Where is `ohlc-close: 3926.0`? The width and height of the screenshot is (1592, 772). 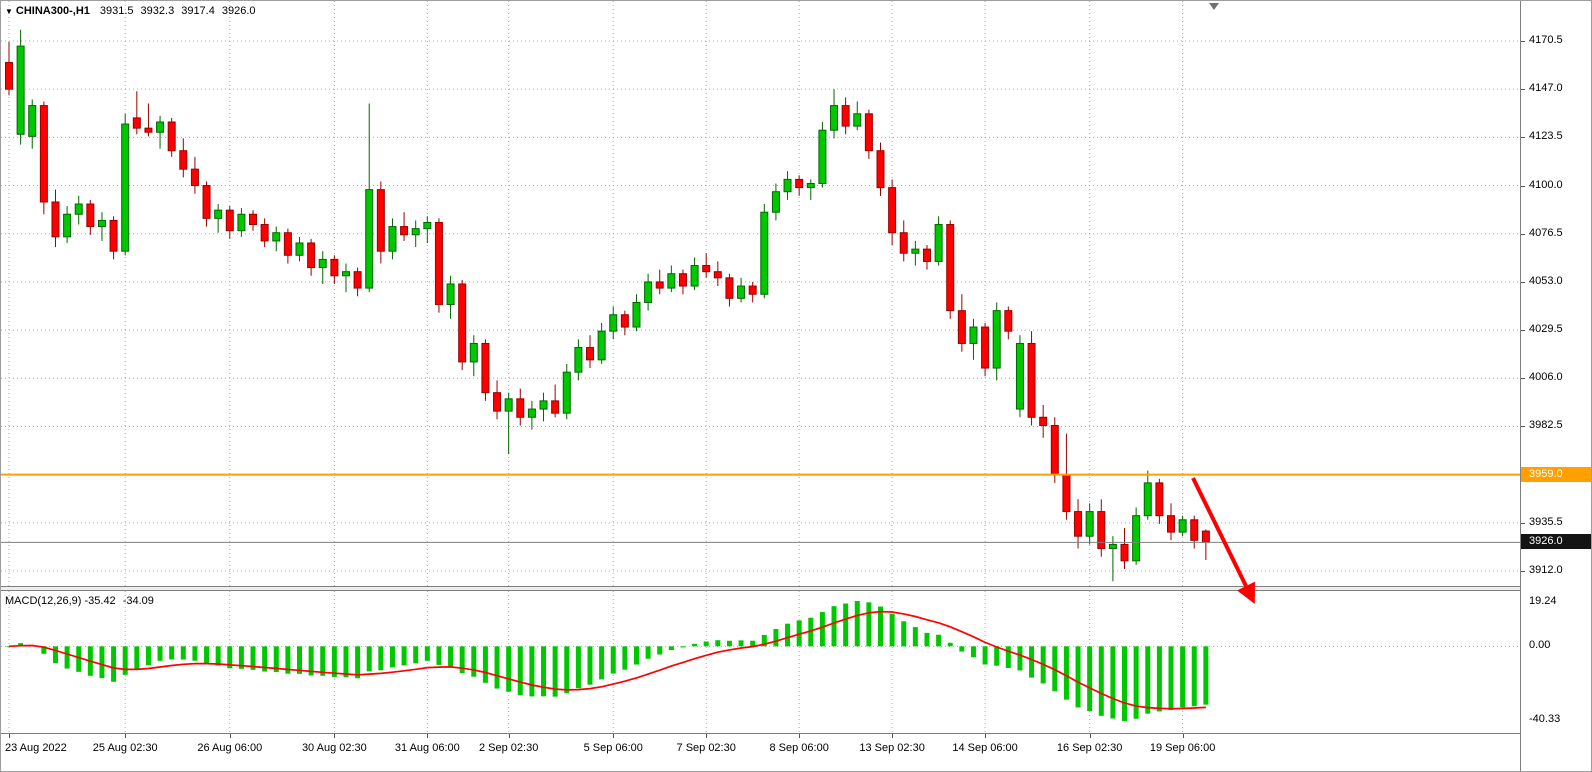 ohlc-close: 3926.0 is located at coordinates (238, 11).